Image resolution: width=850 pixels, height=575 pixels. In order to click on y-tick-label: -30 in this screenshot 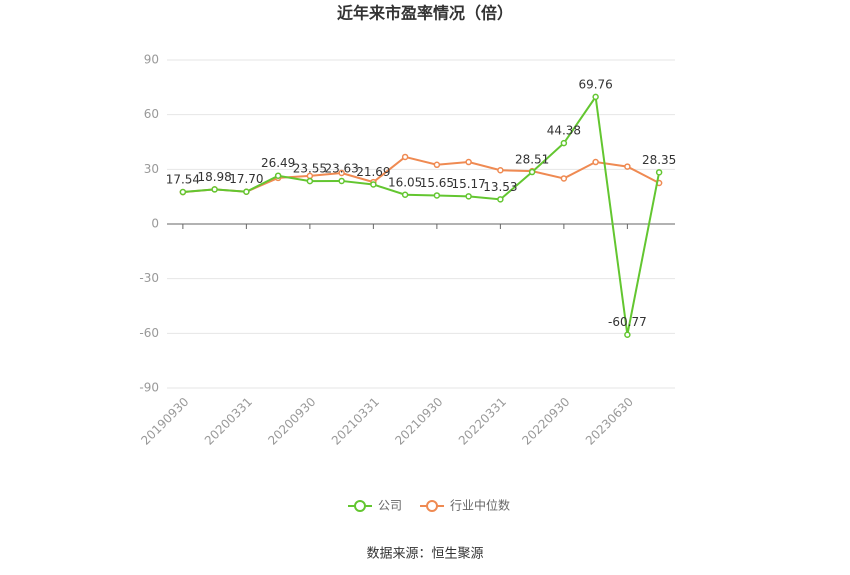, I will do `click(149, 278)`.